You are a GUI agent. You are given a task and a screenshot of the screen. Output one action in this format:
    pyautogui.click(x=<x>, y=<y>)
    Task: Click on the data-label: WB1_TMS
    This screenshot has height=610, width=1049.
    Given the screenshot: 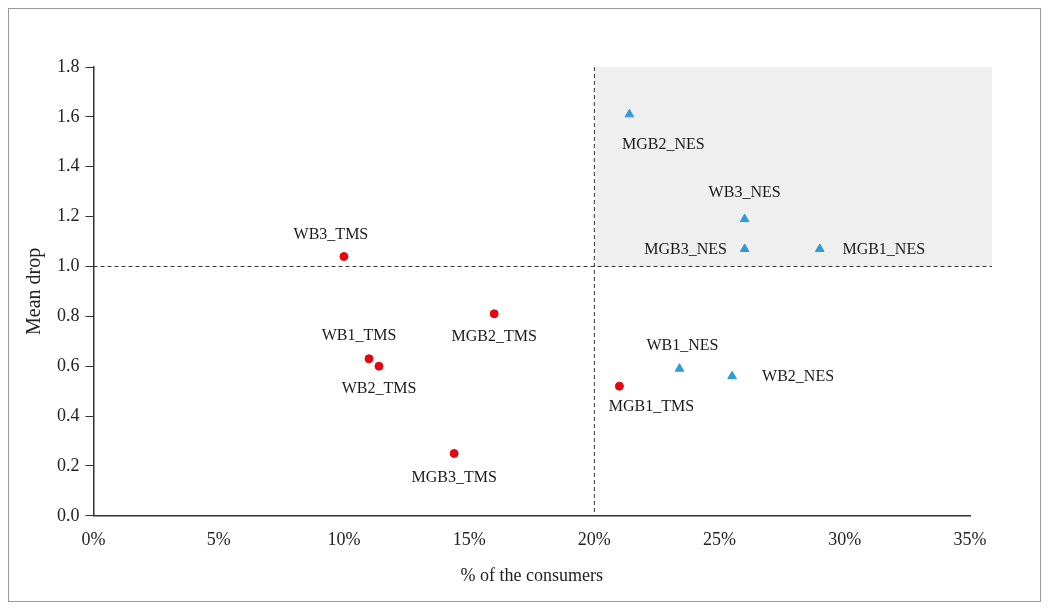 What is the action you would take?
    pyautogui.click(x=359, y=334)
    